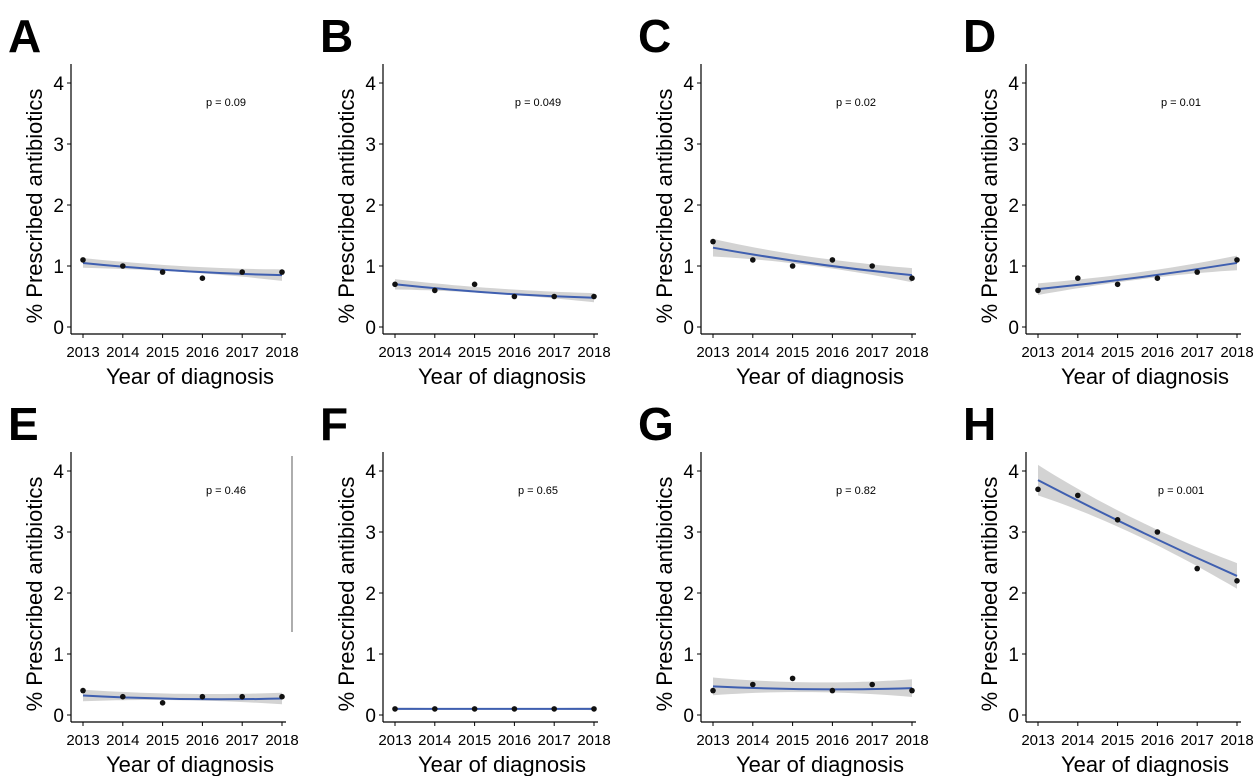  What do you see at coordinates (688, 716) in the screenshot?
I see `y-tick-label-g-0: 0` at bounding box center [688, 716].